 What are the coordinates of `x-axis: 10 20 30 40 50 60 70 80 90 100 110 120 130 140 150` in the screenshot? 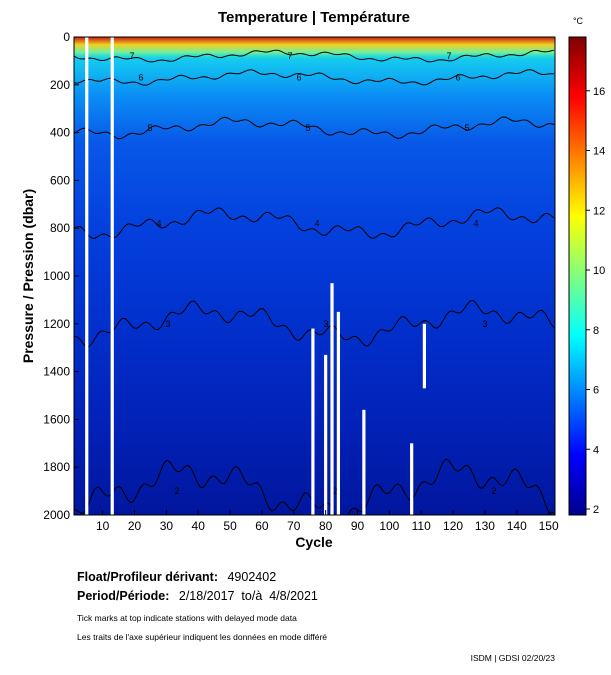 It's located at (327, 521).